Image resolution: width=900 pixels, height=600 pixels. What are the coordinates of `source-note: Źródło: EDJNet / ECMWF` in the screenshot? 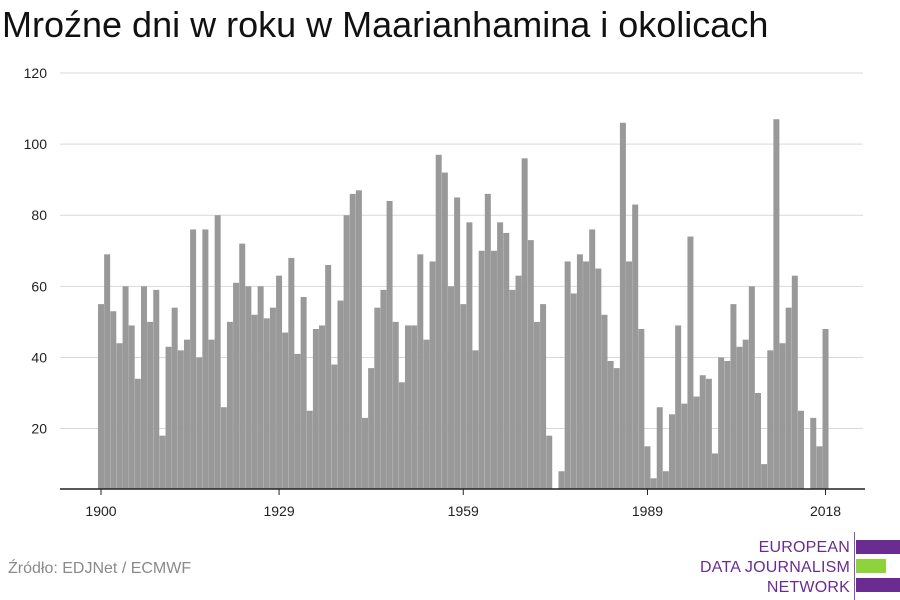 It's located at (100, 568).